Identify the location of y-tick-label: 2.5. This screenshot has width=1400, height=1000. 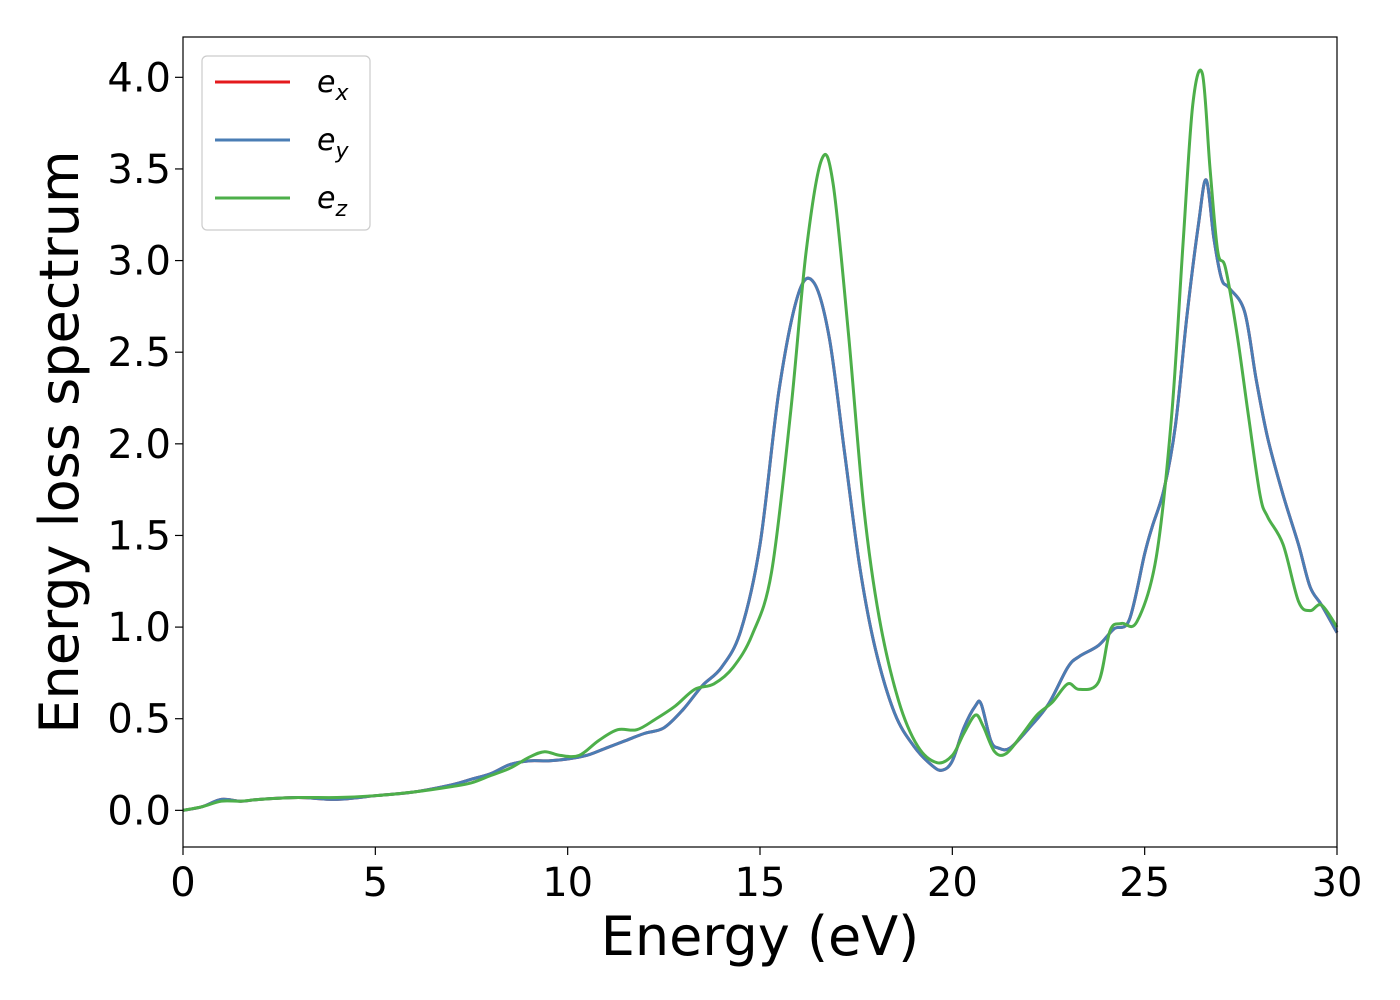
(139, 353).